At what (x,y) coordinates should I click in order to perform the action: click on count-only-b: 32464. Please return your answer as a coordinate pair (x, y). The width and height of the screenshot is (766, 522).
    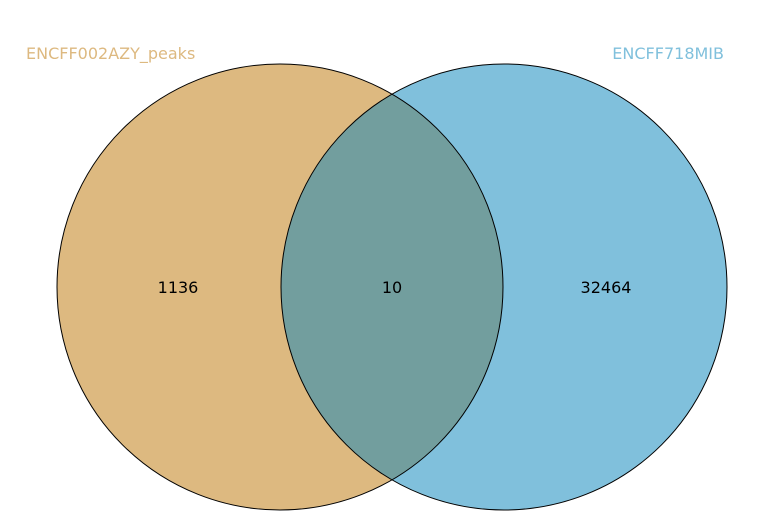
    Looking at the image, I should click on (606, 287).